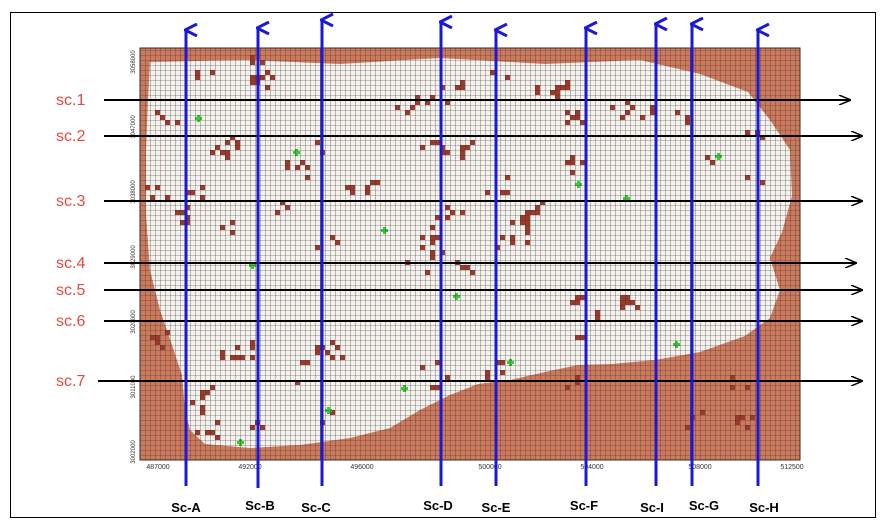 The width and height of the screenshot is (888, 528). What do you see at coordinates (316, 507) in the screenshot?
I see `column-section-label: Sc-C` at bounding box center [316, 507].